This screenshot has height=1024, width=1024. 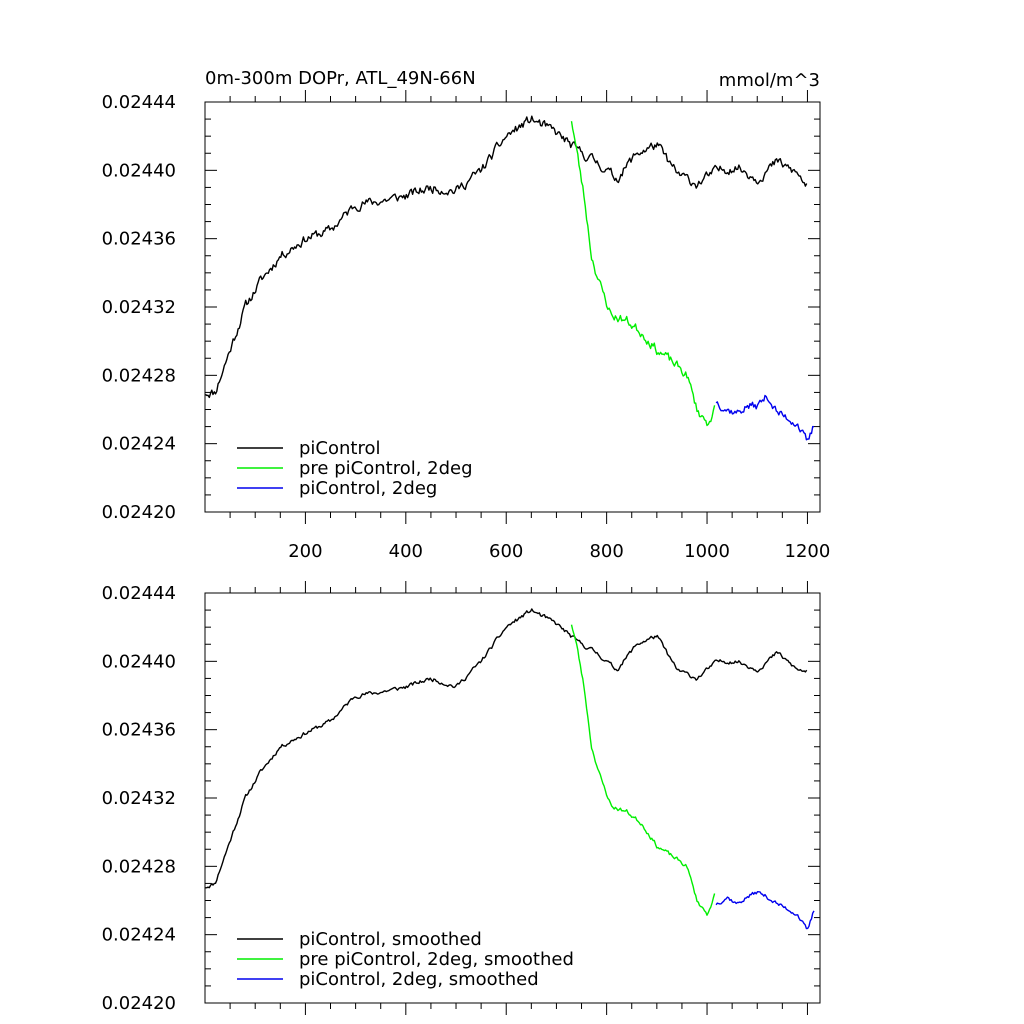 What do you see at coordinates (436, 959) in the screenshot?
I see `legend-label: pre piControl, 2deg, smoothed` at bounding box center [436, 959].